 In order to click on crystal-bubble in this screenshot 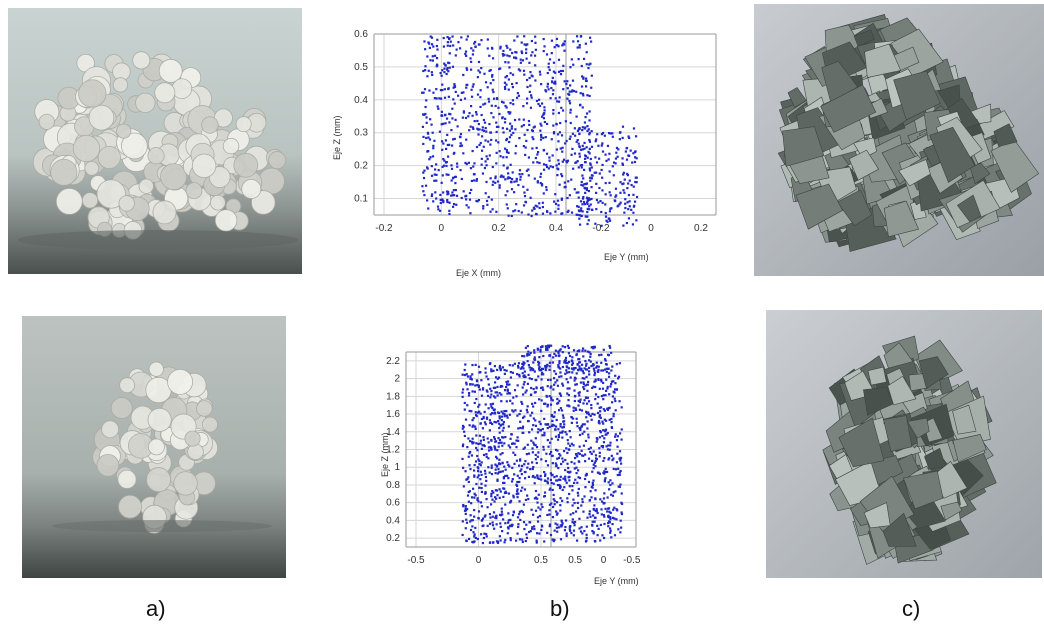, I will do `click(204, 408)`.